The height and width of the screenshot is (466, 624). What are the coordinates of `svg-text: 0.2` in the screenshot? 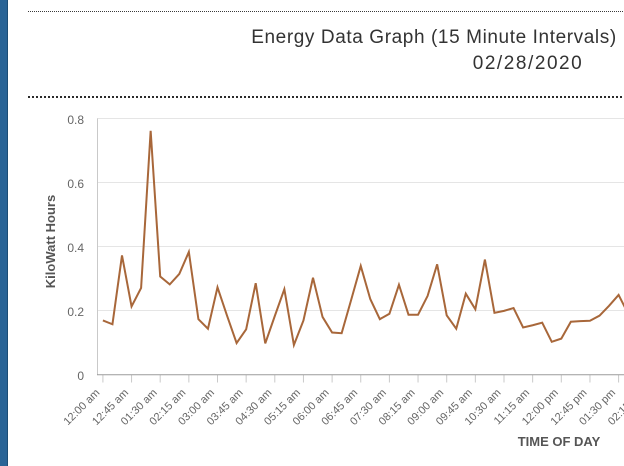 It's located at (75, 312).